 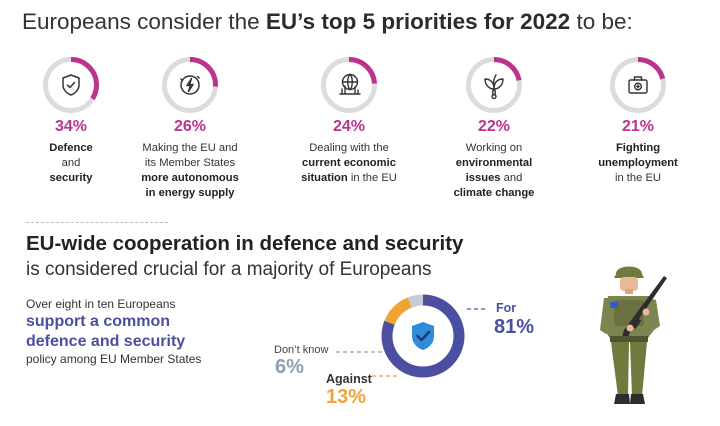 What do you see at coordinates (483, 178) in the screenshot?
I see `desc-line: issues` at bounding box center [483, 178].